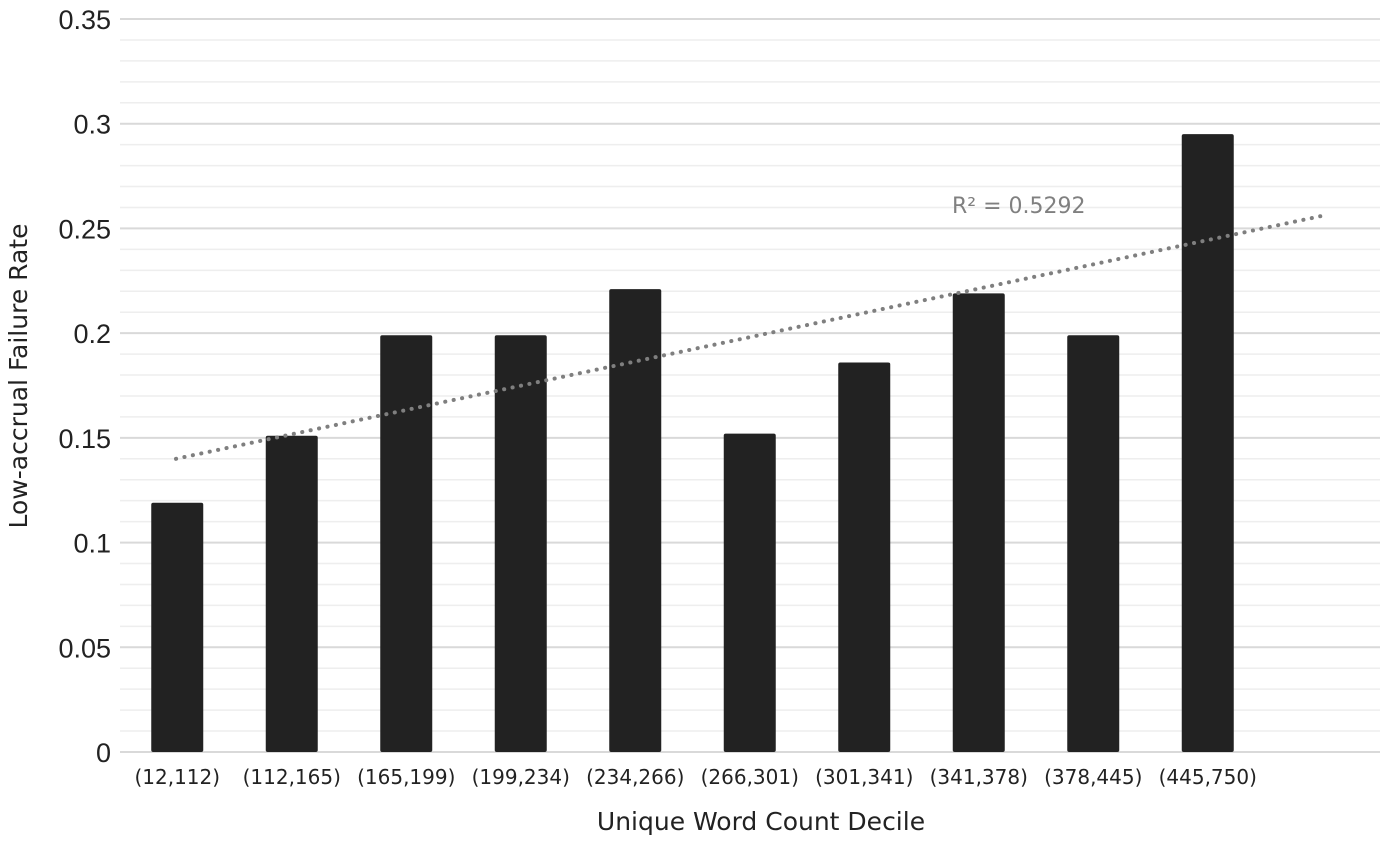 The width and height of the screenshot is (1384, 842). I want to click on x-tick-label: (378,445), so click(1093, 777).